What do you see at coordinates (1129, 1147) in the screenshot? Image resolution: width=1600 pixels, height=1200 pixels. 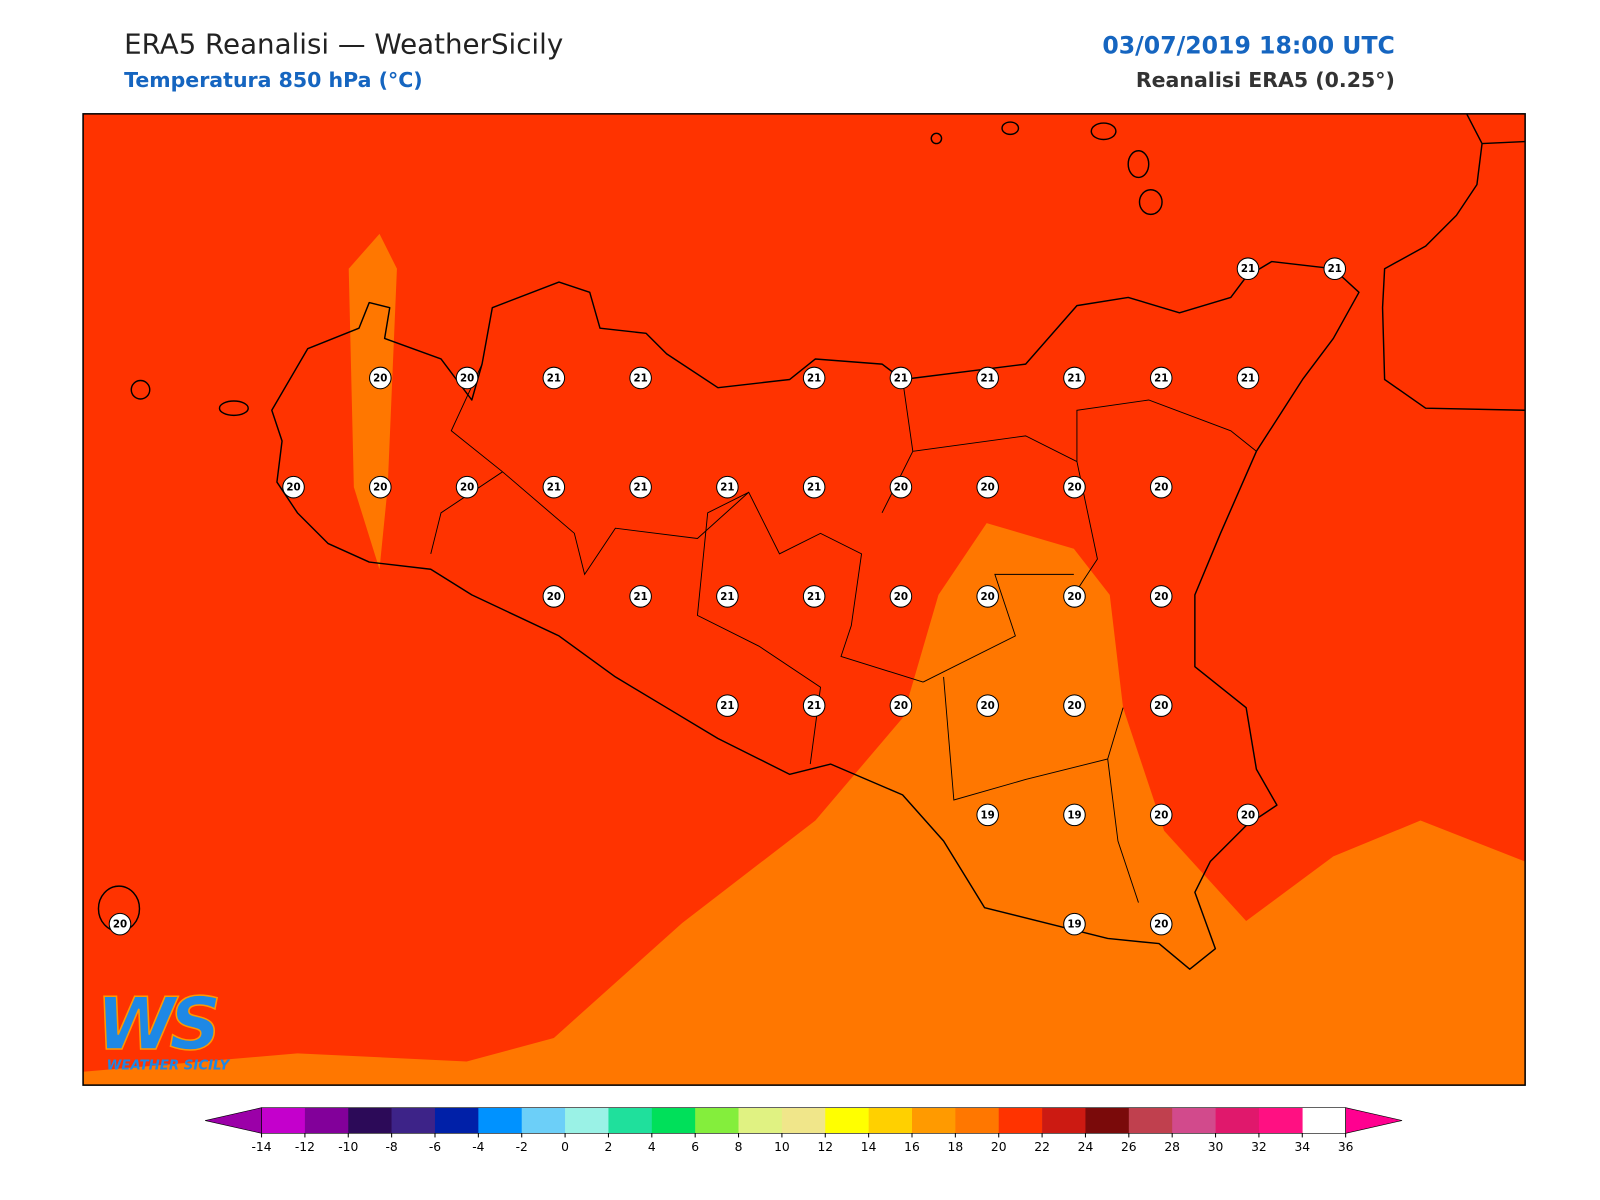 I see `colorbar-tick-label: 26` at bounding box center [1129, 1147].